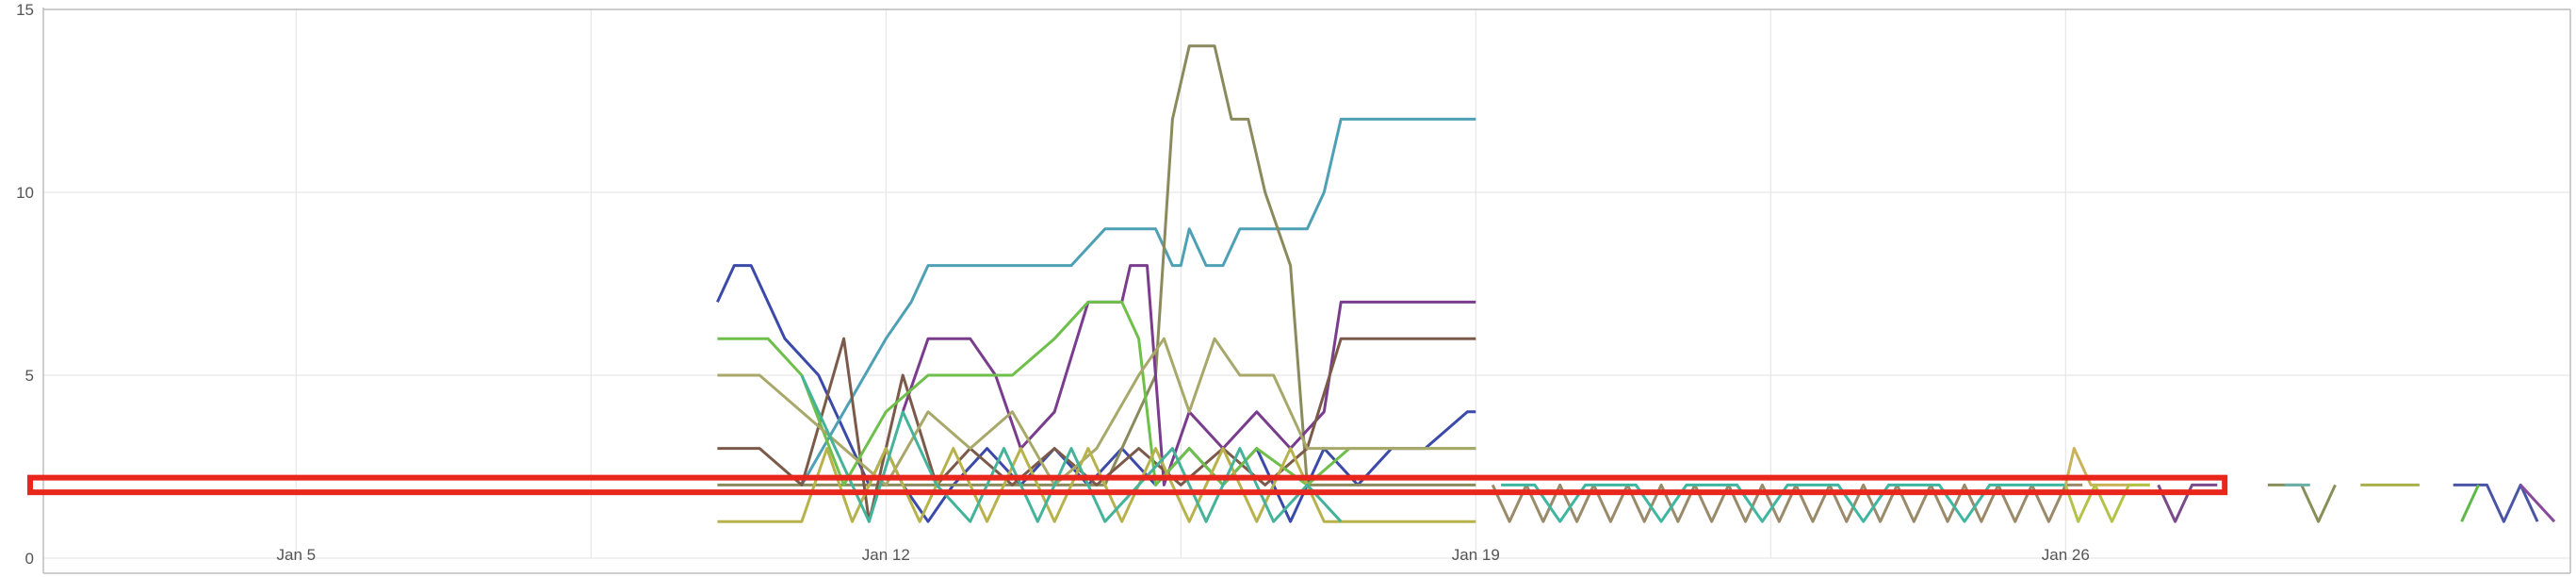 This screenshot has width=2576, height=577. Describe the element at coordinates (25, 193) in the screenshot. I see `y-tick-label: 10` at that location.